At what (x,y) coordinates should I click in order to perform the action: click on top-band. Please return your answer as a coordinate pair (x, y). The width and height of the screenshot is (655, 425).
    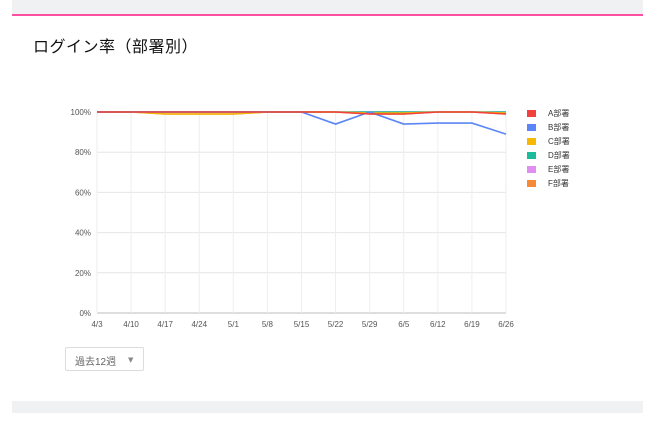
    Looking at the image, I should click on (327, 7).